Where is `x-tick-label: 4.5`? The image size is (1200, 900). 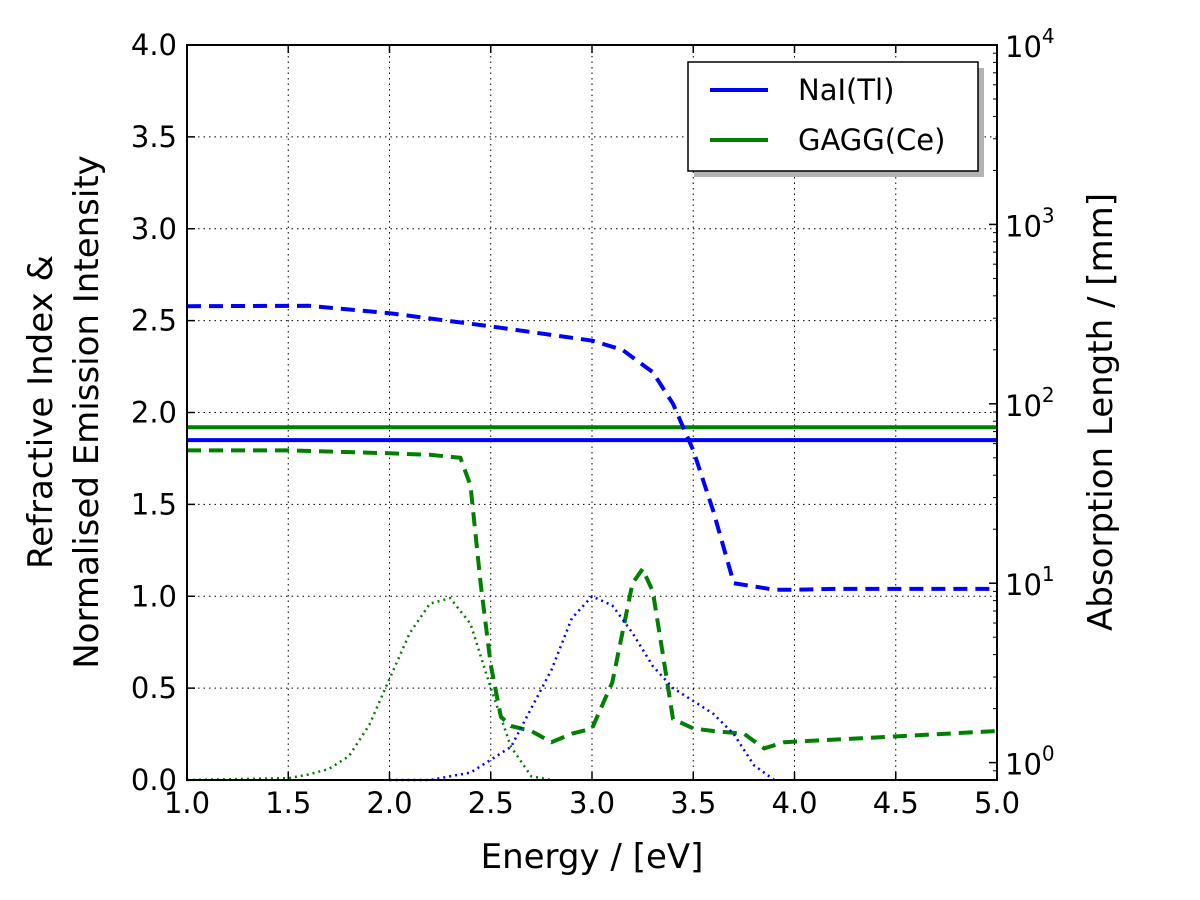
x-tick-label: 4.5 is located at coordinates (896, 803).